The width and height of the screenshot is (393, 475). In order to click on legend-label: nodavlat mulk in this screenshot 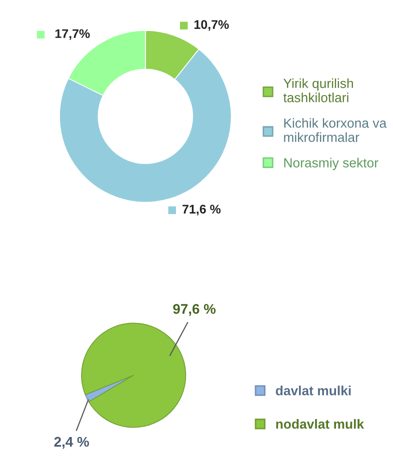, I will do `click(320, 424)`.